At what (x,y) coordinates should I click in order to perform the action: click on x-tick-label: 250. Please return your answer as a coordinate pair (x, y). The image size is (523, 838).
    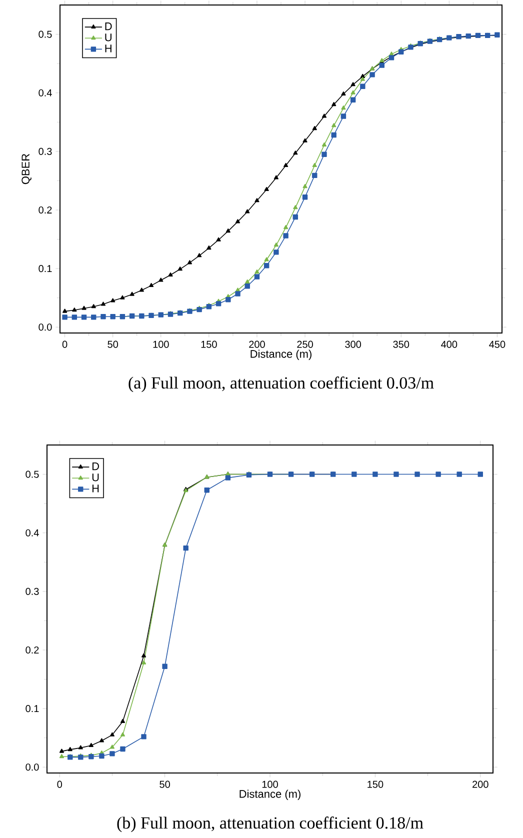
    Looking at the image, I should click on (305, 344).